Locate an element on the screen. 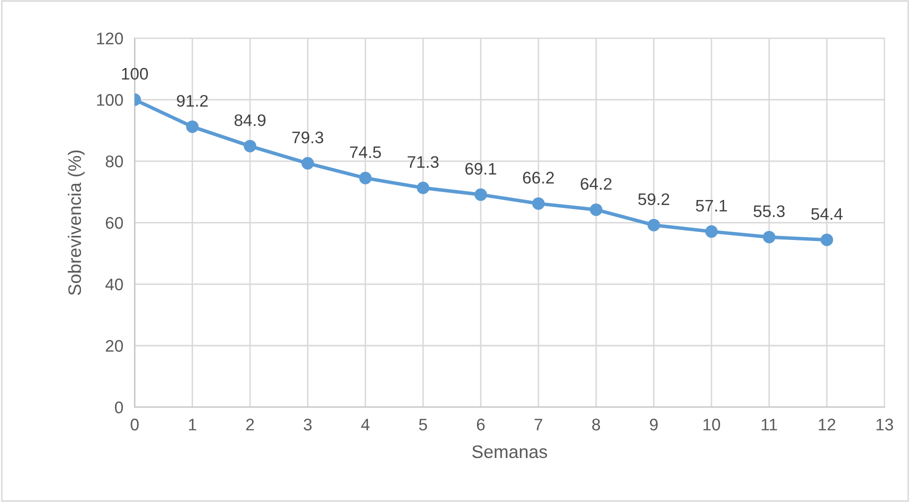 The width and height of the screenshot is (910, 502). x-tick-label: 12 is located at coordinates (827, 424).